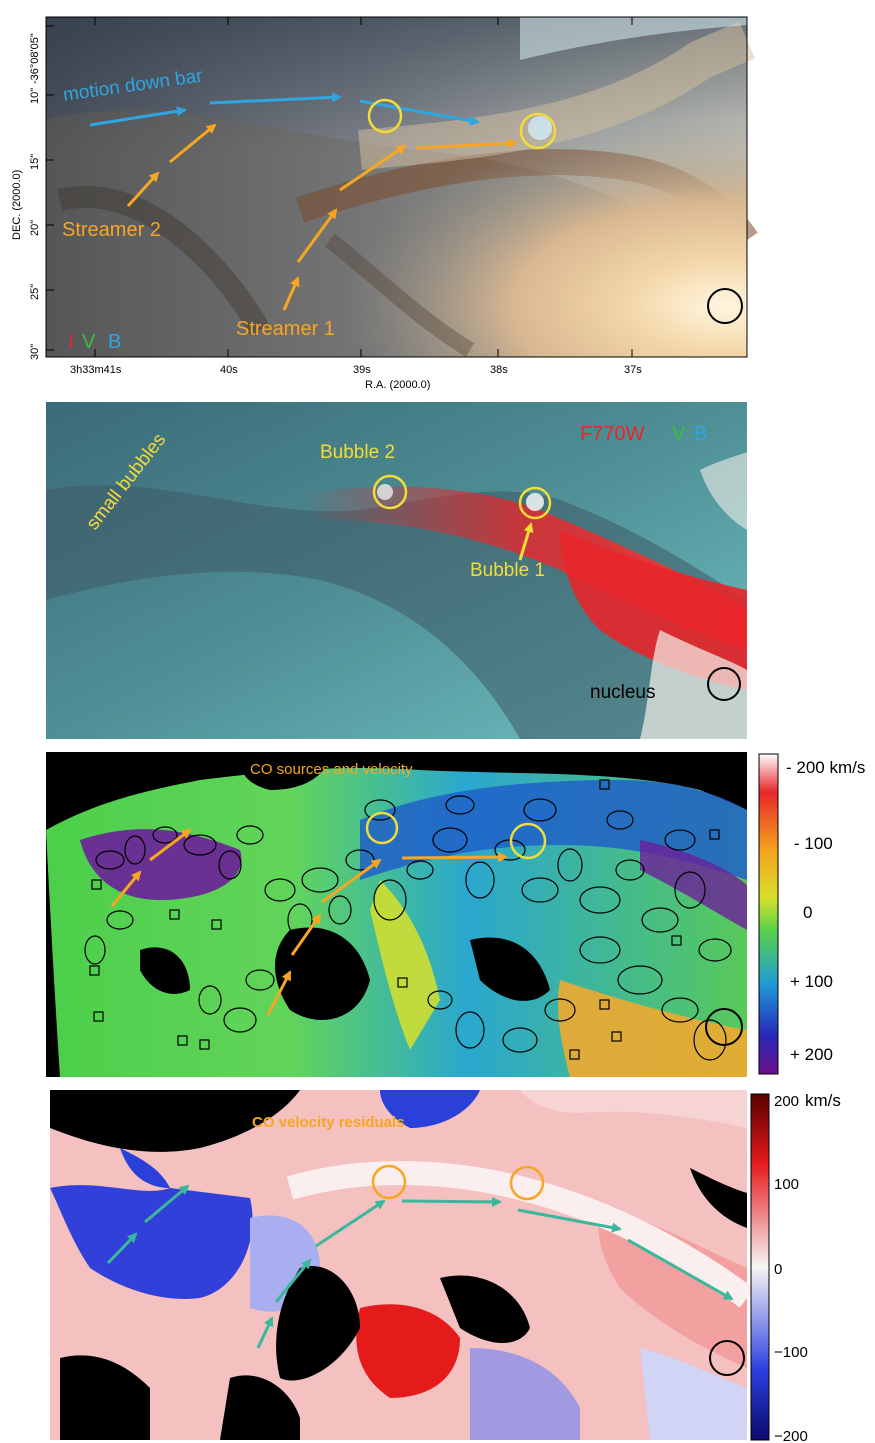 The height and width of the screenshot is (1443, 875). I want to click on ra-tick-0: 3h33m41s, so click(96, 370).